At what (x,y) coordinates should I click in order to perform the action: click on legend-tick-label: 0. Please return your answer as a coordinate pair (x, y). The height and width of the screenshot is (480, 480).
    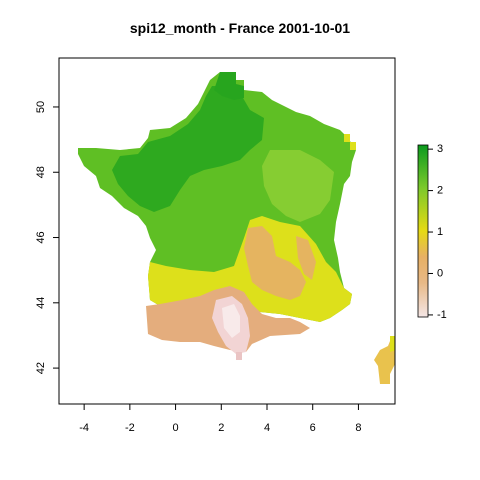
    Looking at the image, I should click on (440, 273).